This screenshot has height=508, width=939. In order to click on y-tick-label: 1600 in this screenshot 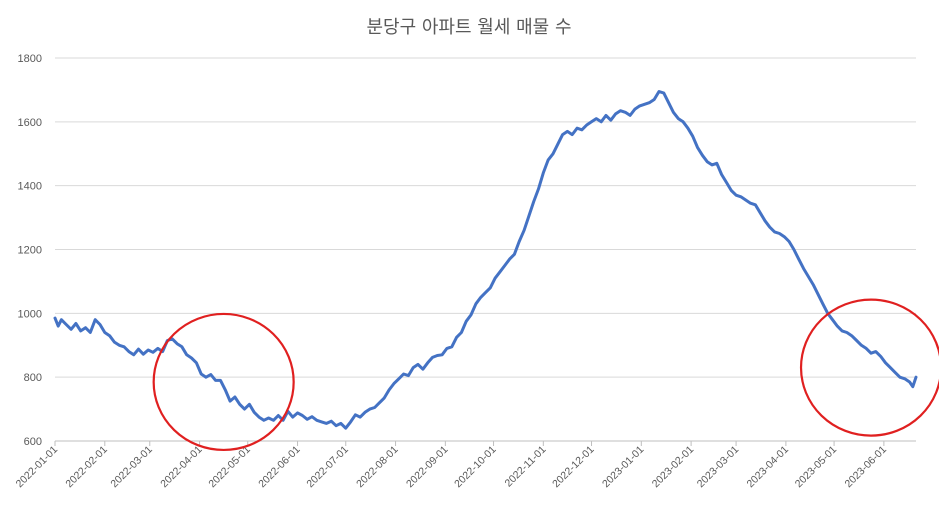, I will do `click(30, 123)`.